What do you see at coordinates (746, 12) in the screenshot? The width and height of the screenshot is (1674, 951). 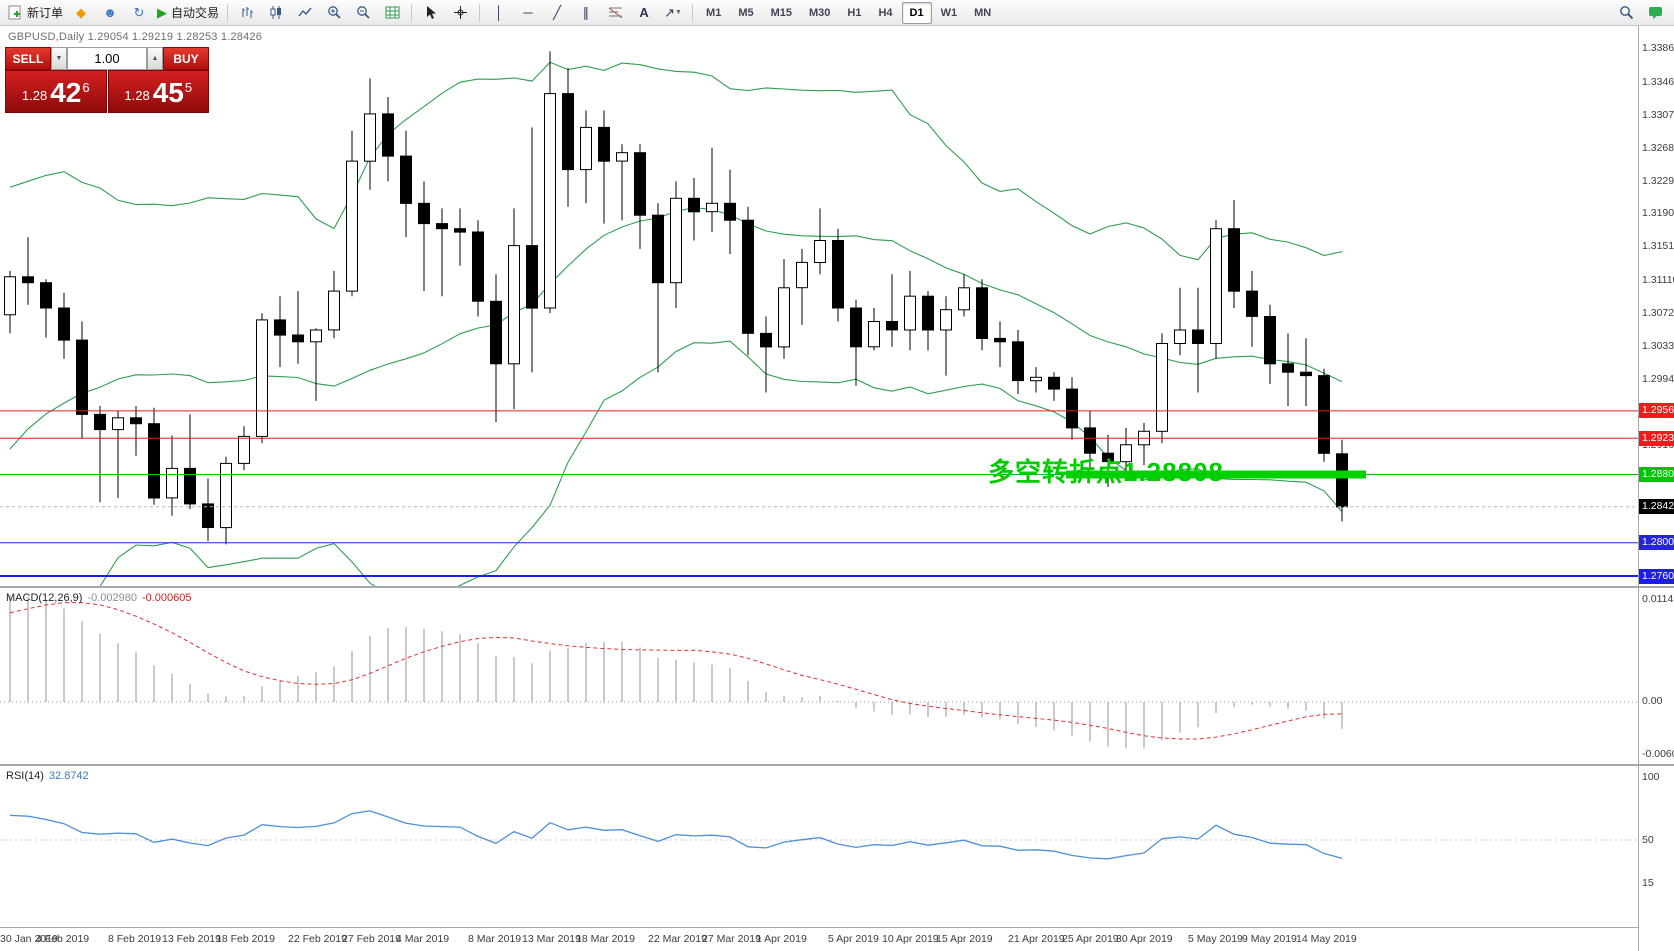 I see `timeframe-m5: M5` at bounding box center [746, 12].